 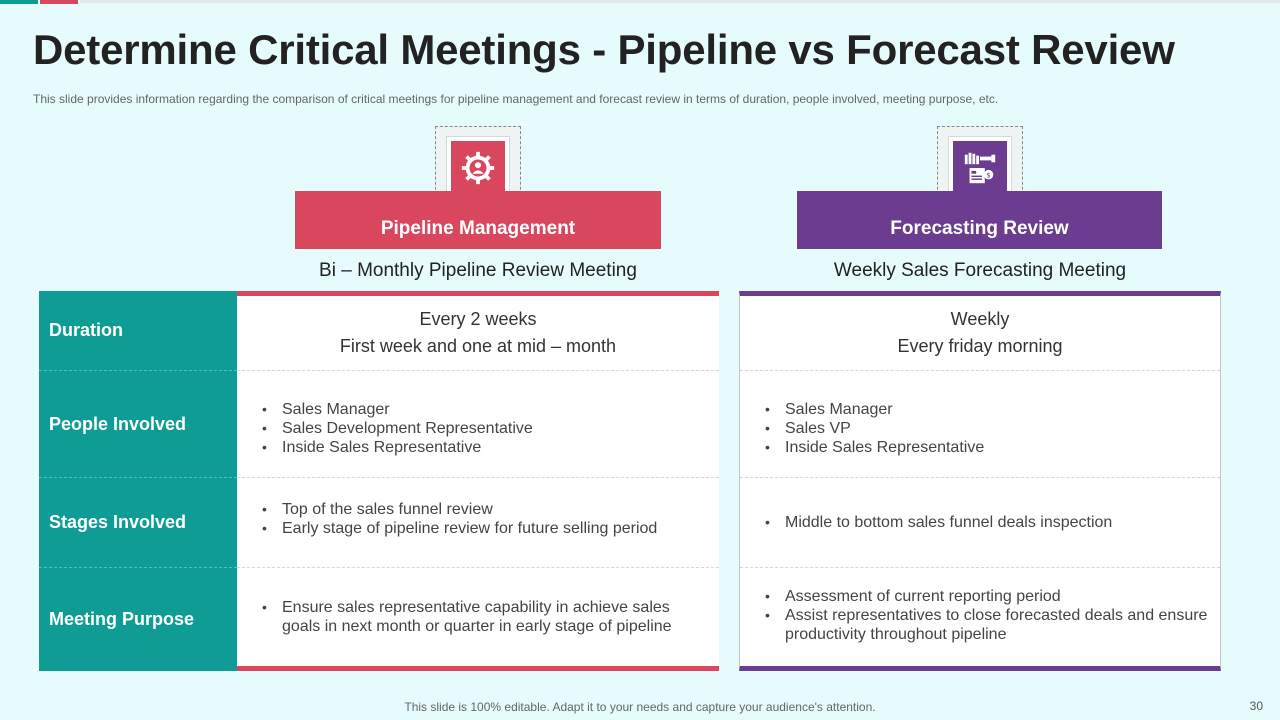 I want to click on forecast-duration-cell: Weekly Every friday morning, so click(x=980, y=333).